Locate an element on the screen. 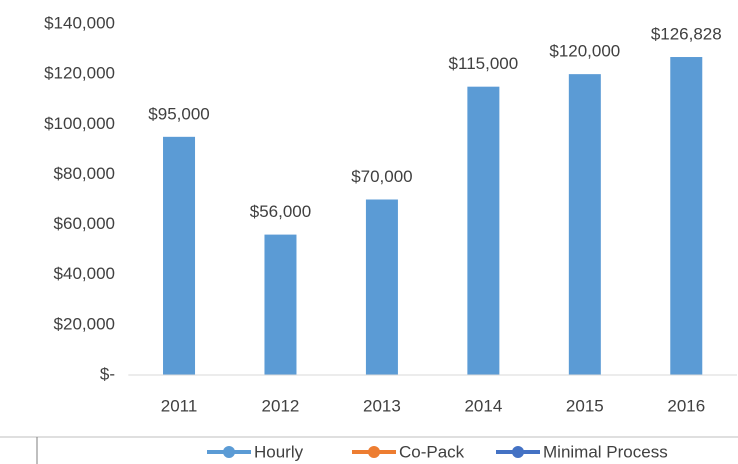 The height and width of the screenshot is (464, 738). y-tick-label: $20,000 is located at coordinates (84, 323).